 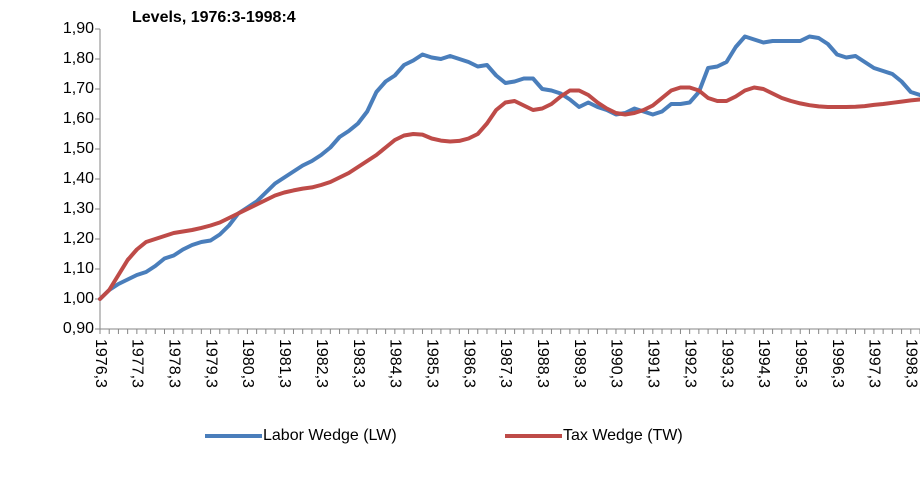 I want to click on legend-label: Labor Wedge (LW), so click(x=330, y=435).